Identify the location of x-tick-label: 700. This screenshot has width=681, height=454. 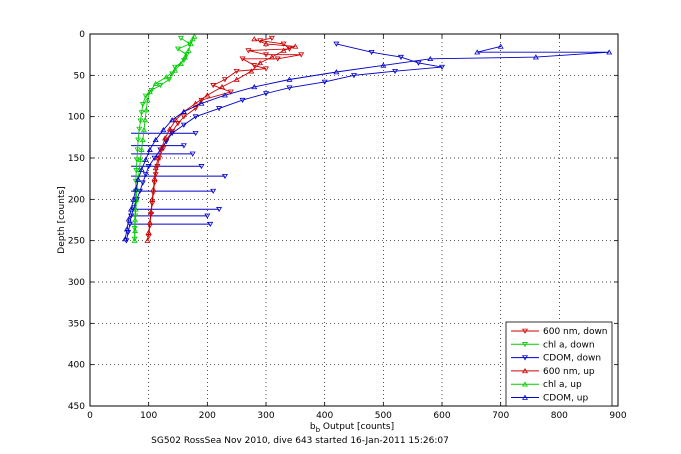
(500, 416).